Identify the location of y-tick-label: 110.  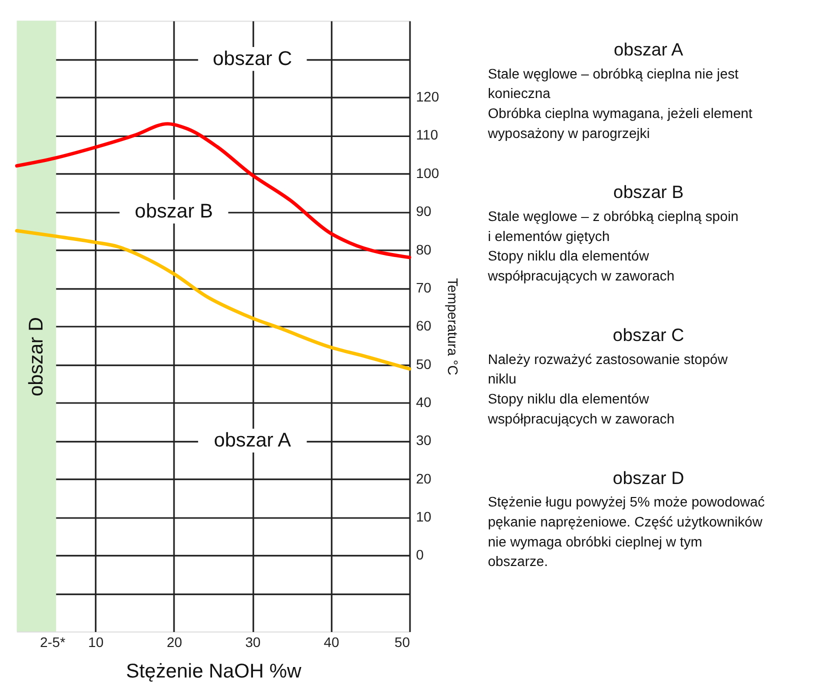
(427, 134).